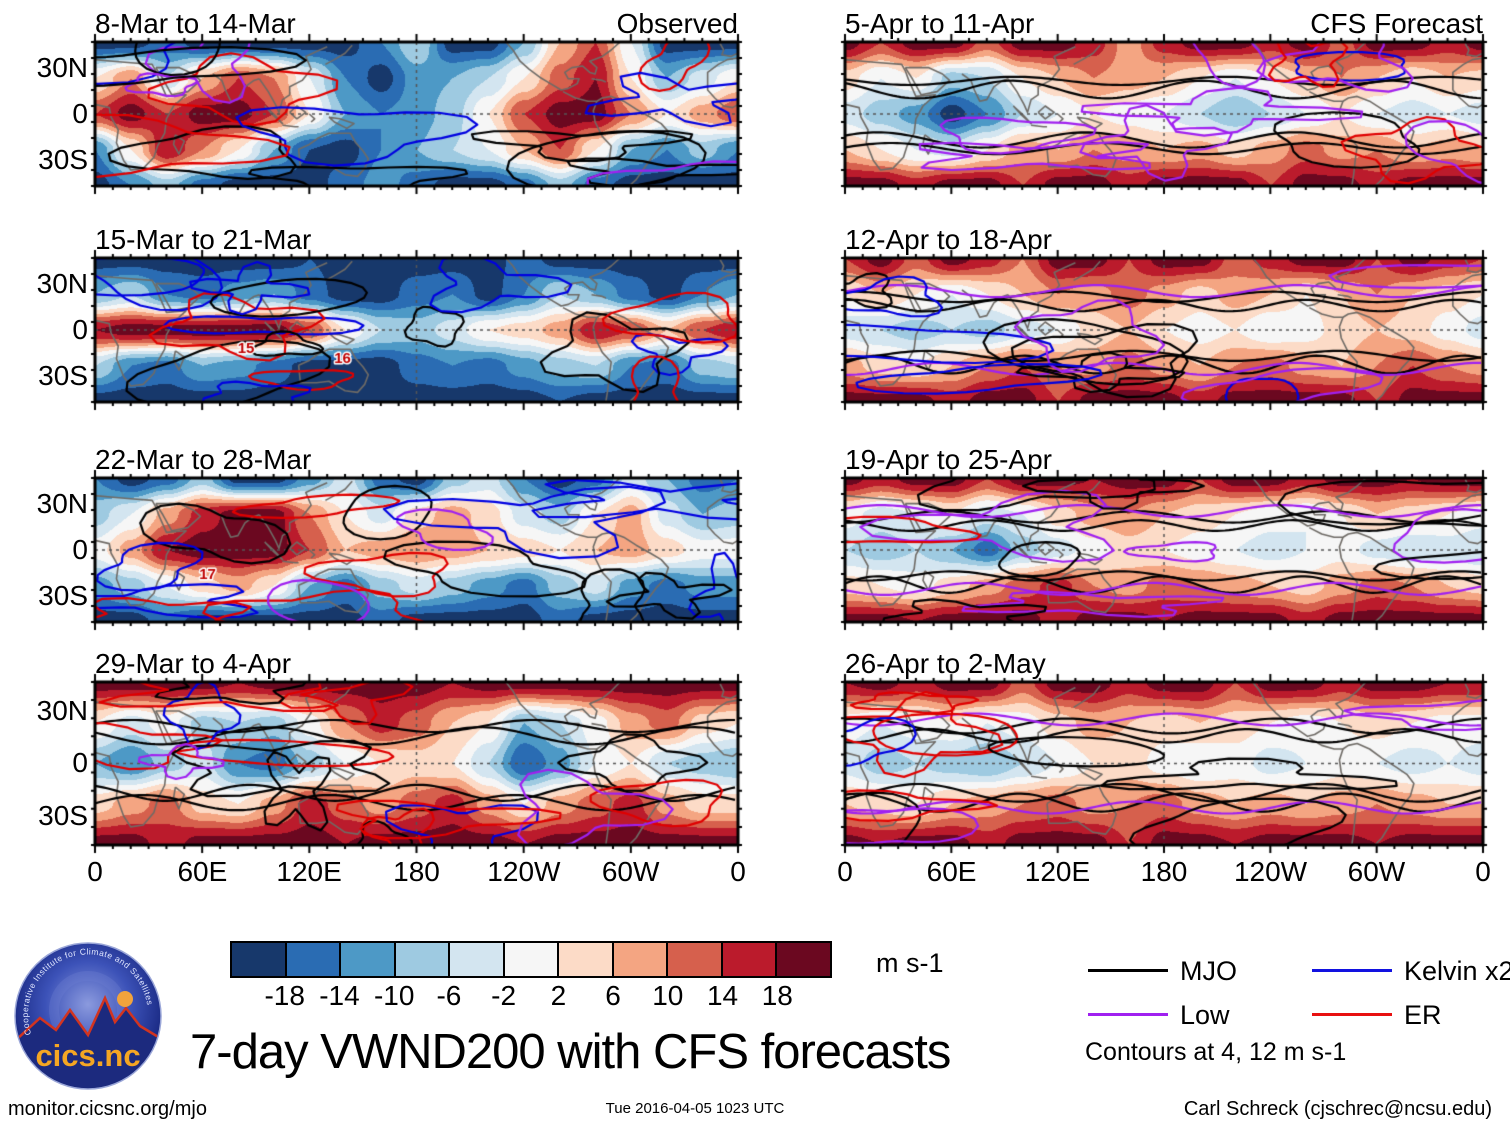 The image size is (1510, 1127). Describe the element at coordinates (416, 330) in the screenshot. I see `map-canvas-observed-week2` at that location.